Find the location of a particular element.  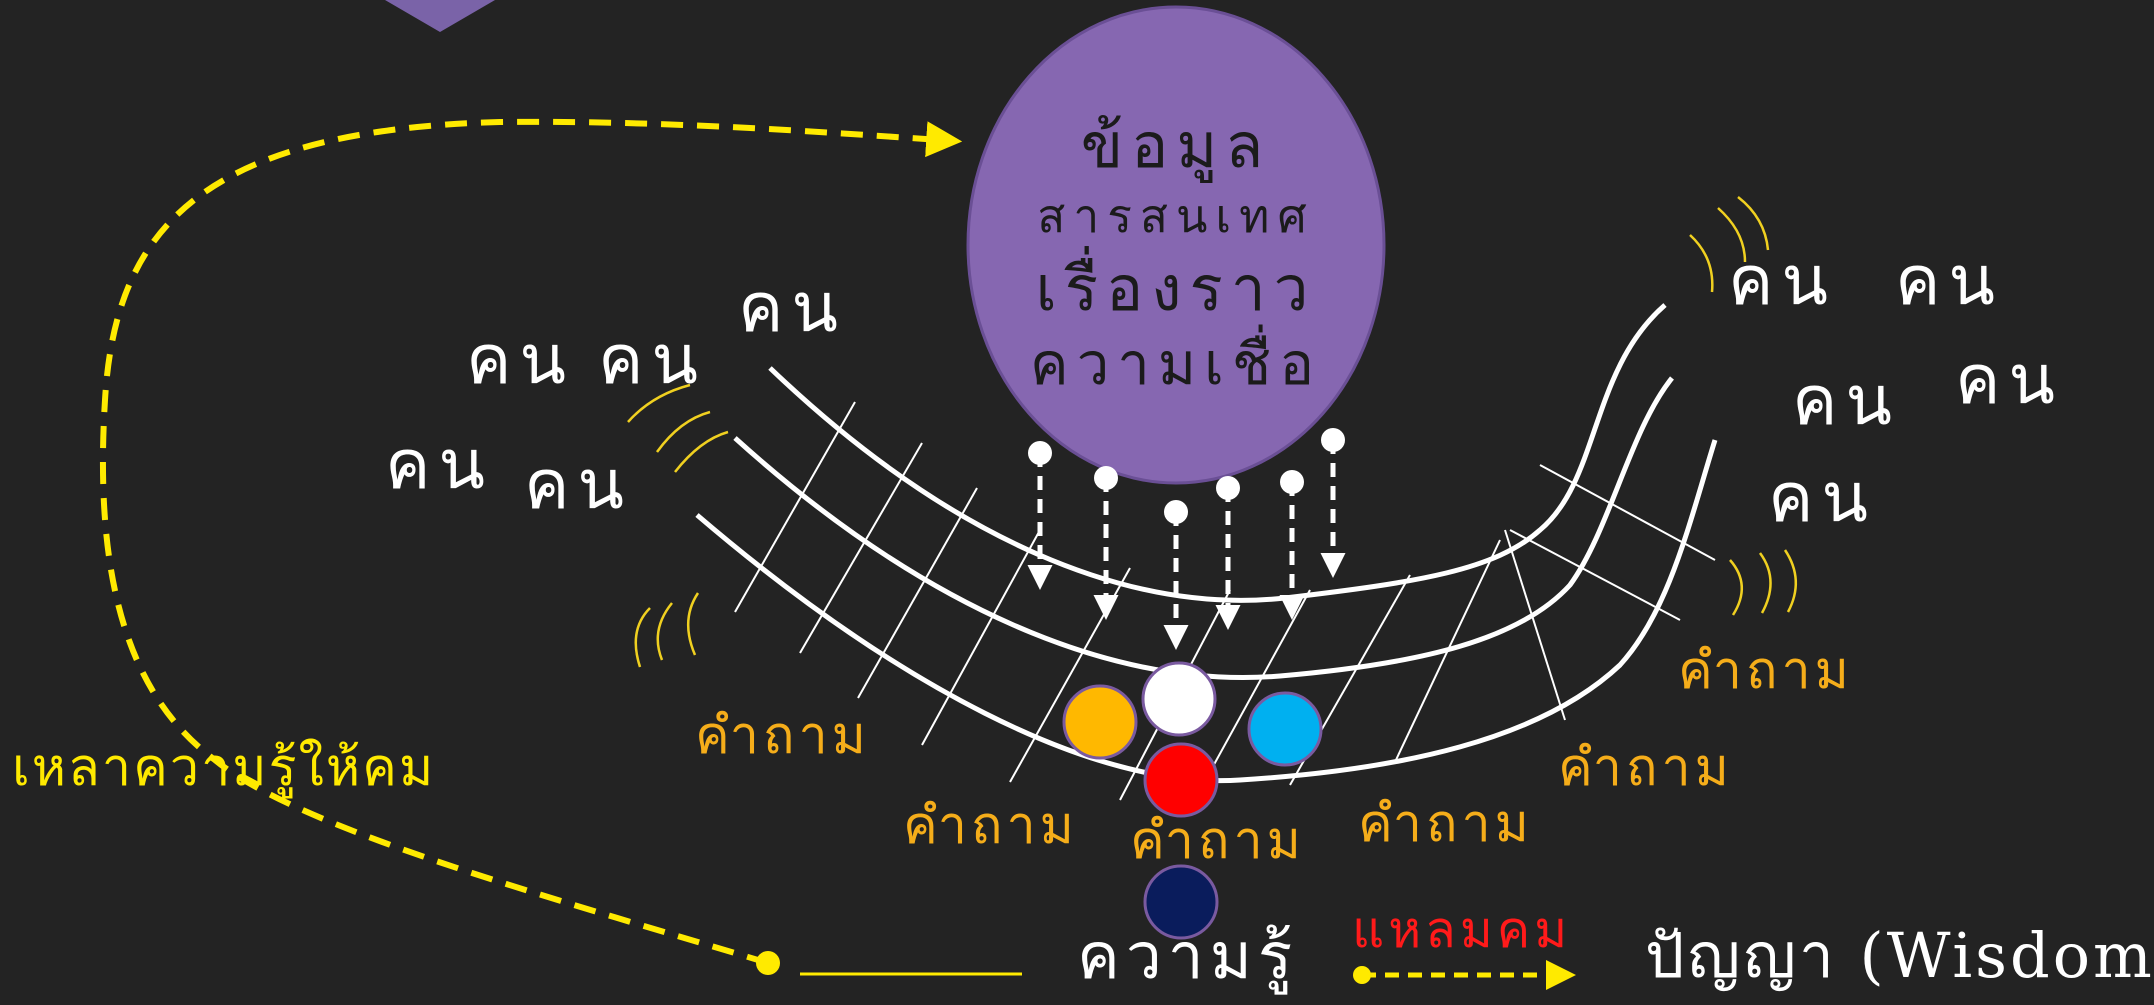

ball-blue is located at coordinates (1285, 729).